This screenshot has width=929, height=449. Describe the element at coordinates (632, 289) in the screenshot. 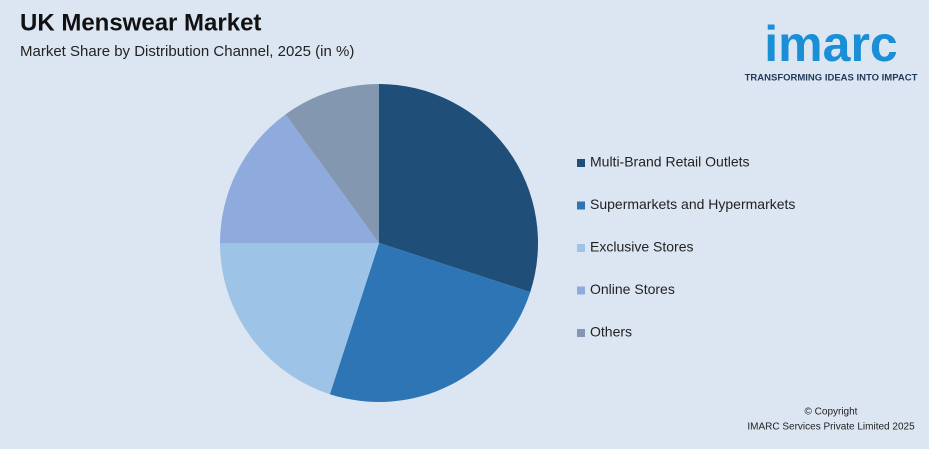

I see `legend-label: Online Stores` at that location.